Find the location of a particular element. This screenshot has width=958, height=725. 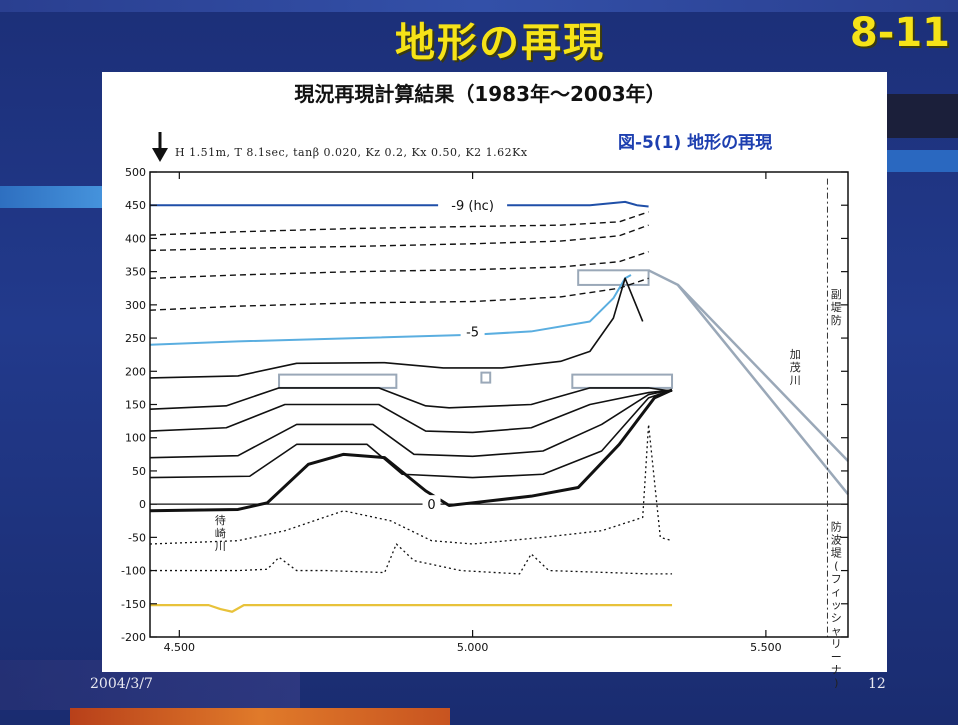

x-tick-label: 5.500 is located at coordinates (766, 647).